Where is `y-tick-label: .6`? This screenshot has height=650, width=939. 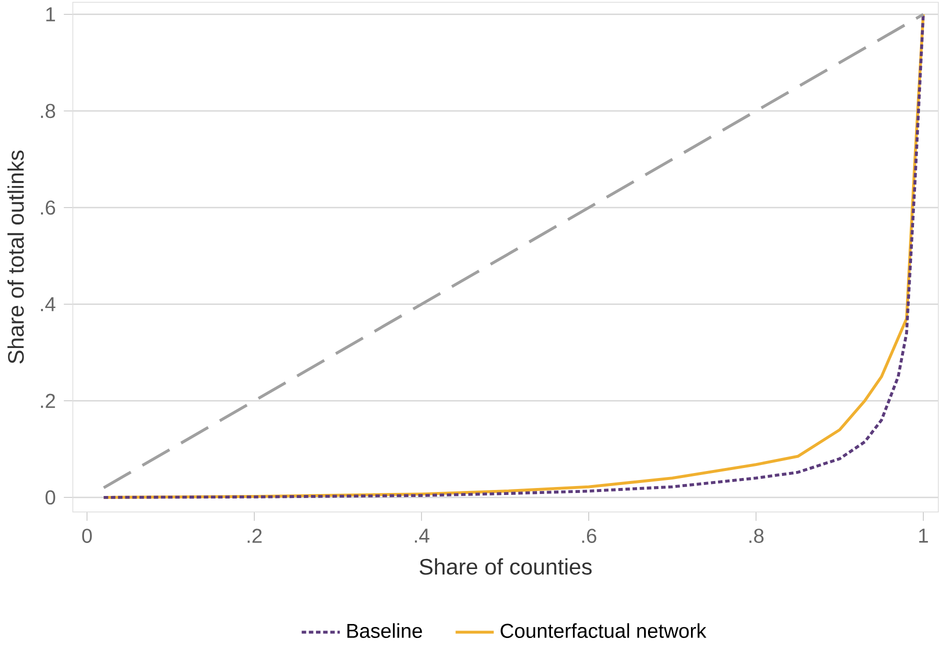 y-tick-label: .6 is located at coordinates (48, 207).